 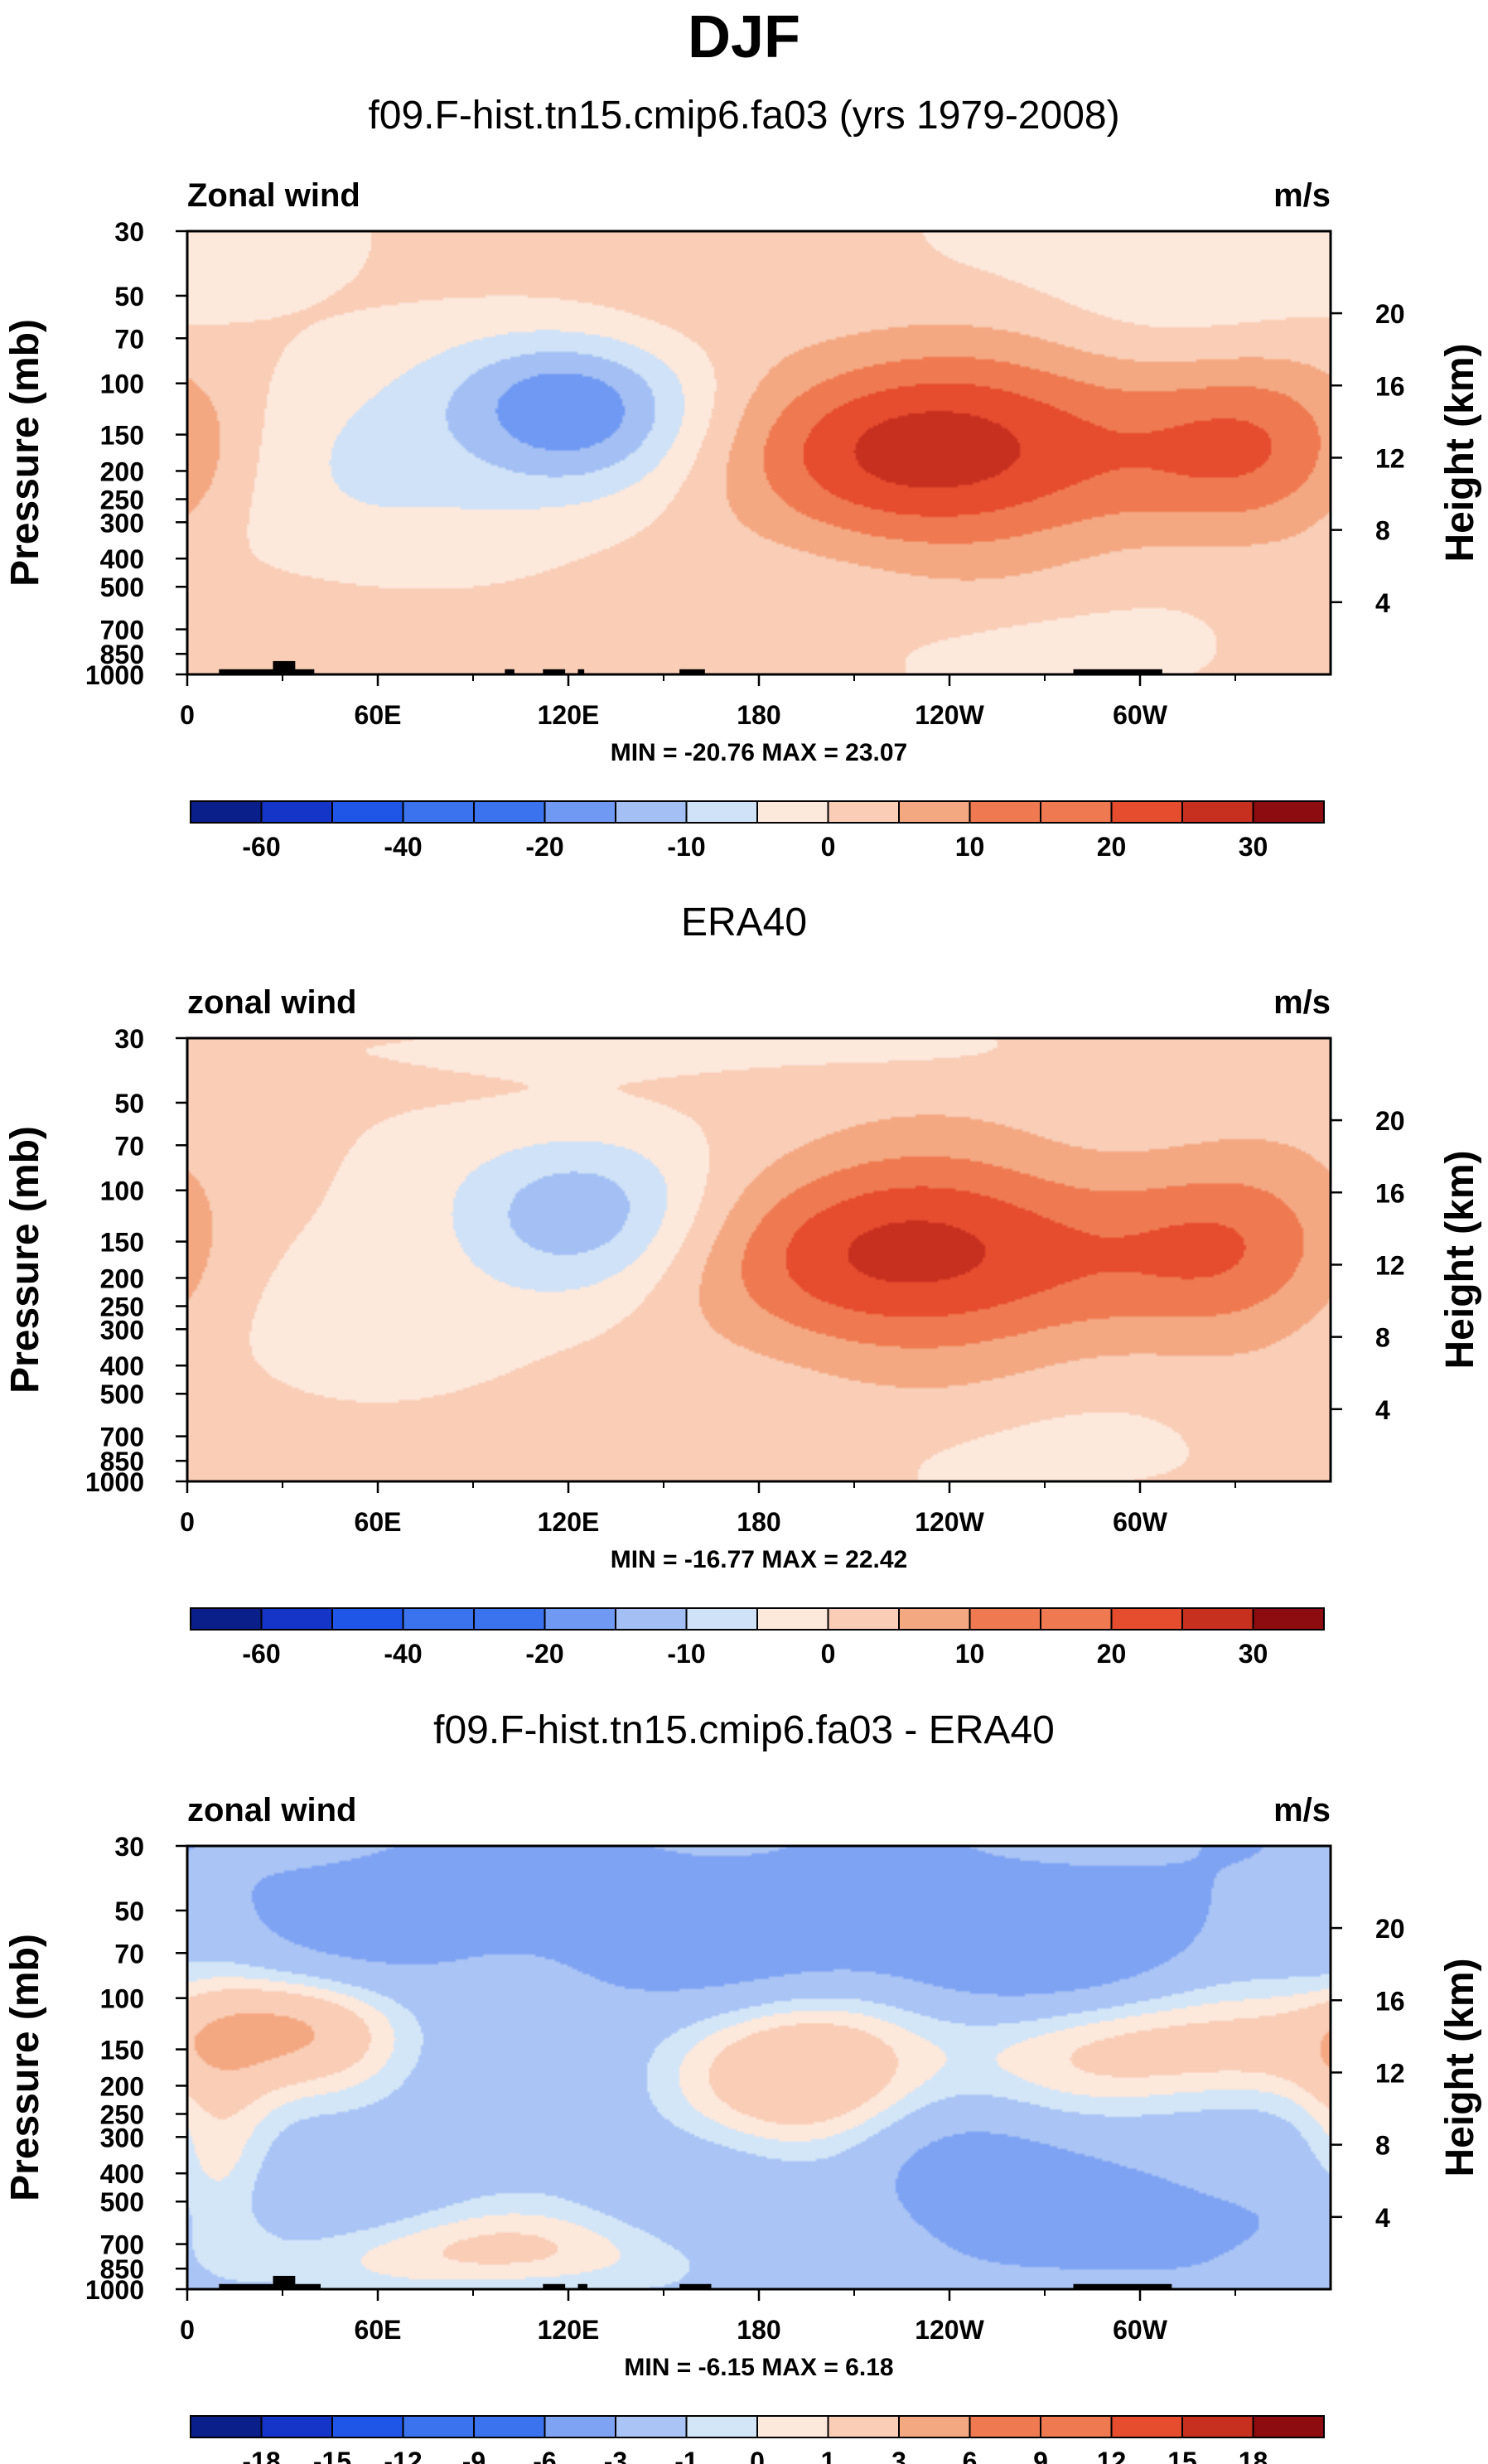 I want to click on x-tick-label: 120W, so click(x=950, y=715).